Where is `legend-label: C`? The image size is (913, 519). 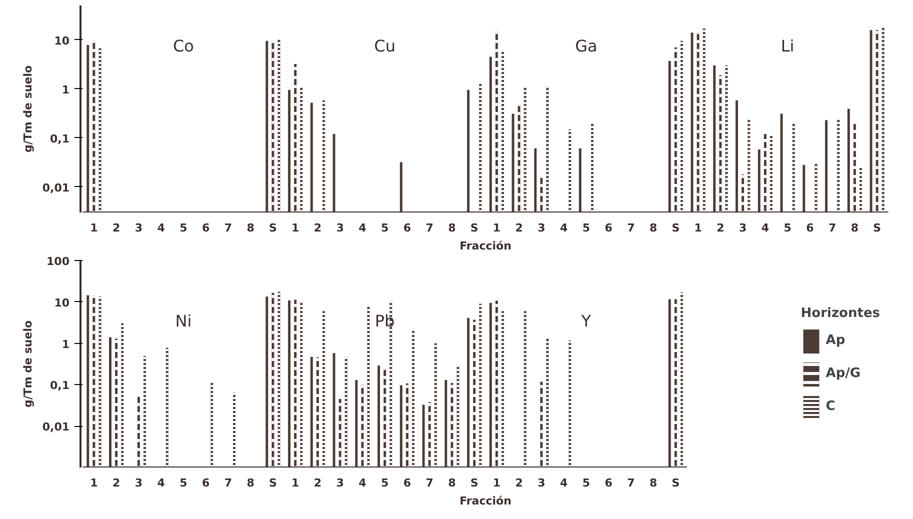 legend-label: C is located at coordinates (831, 406).